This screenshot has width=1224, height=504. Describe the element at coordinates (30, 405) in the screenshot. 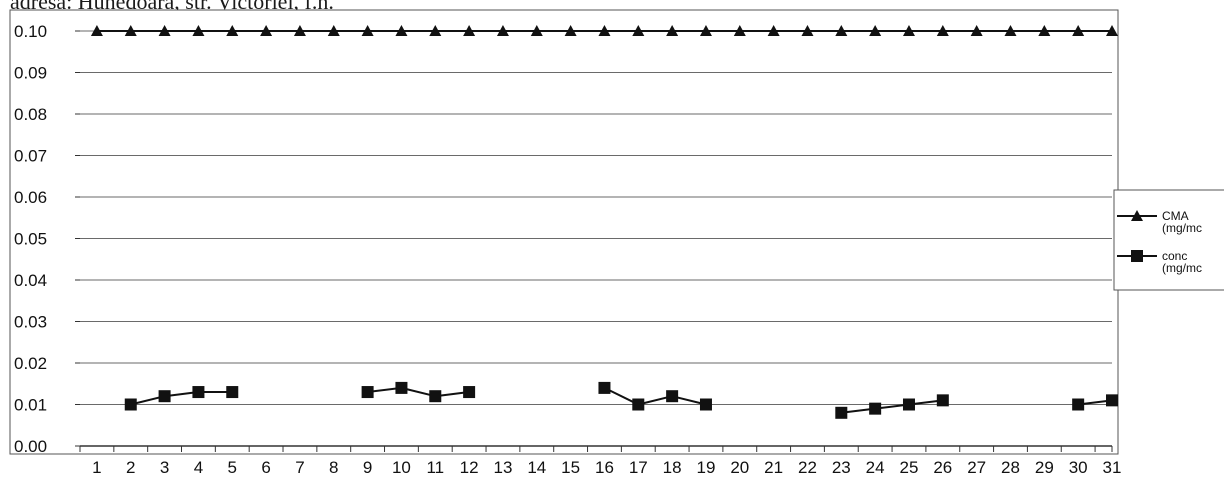

I see `y-tick-label: 0.01` at that location.